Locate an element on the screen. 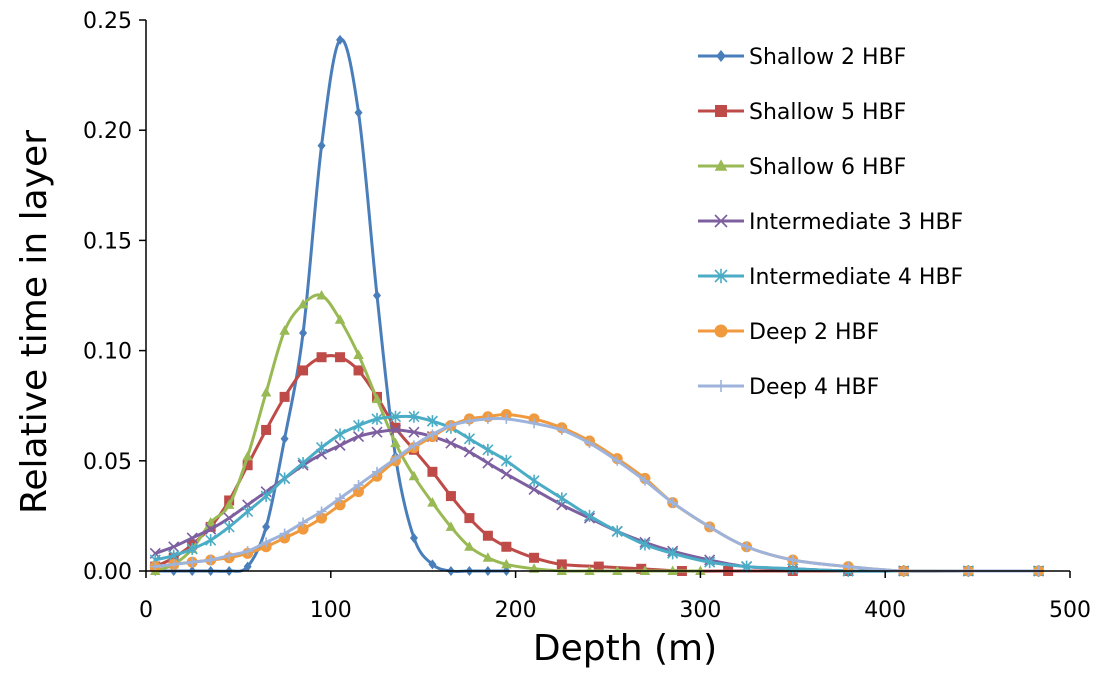 Image resolution: width=1115 pixels, height=674 pixels. y-tick-label: 0.20 is located at coordinates (107, 131).